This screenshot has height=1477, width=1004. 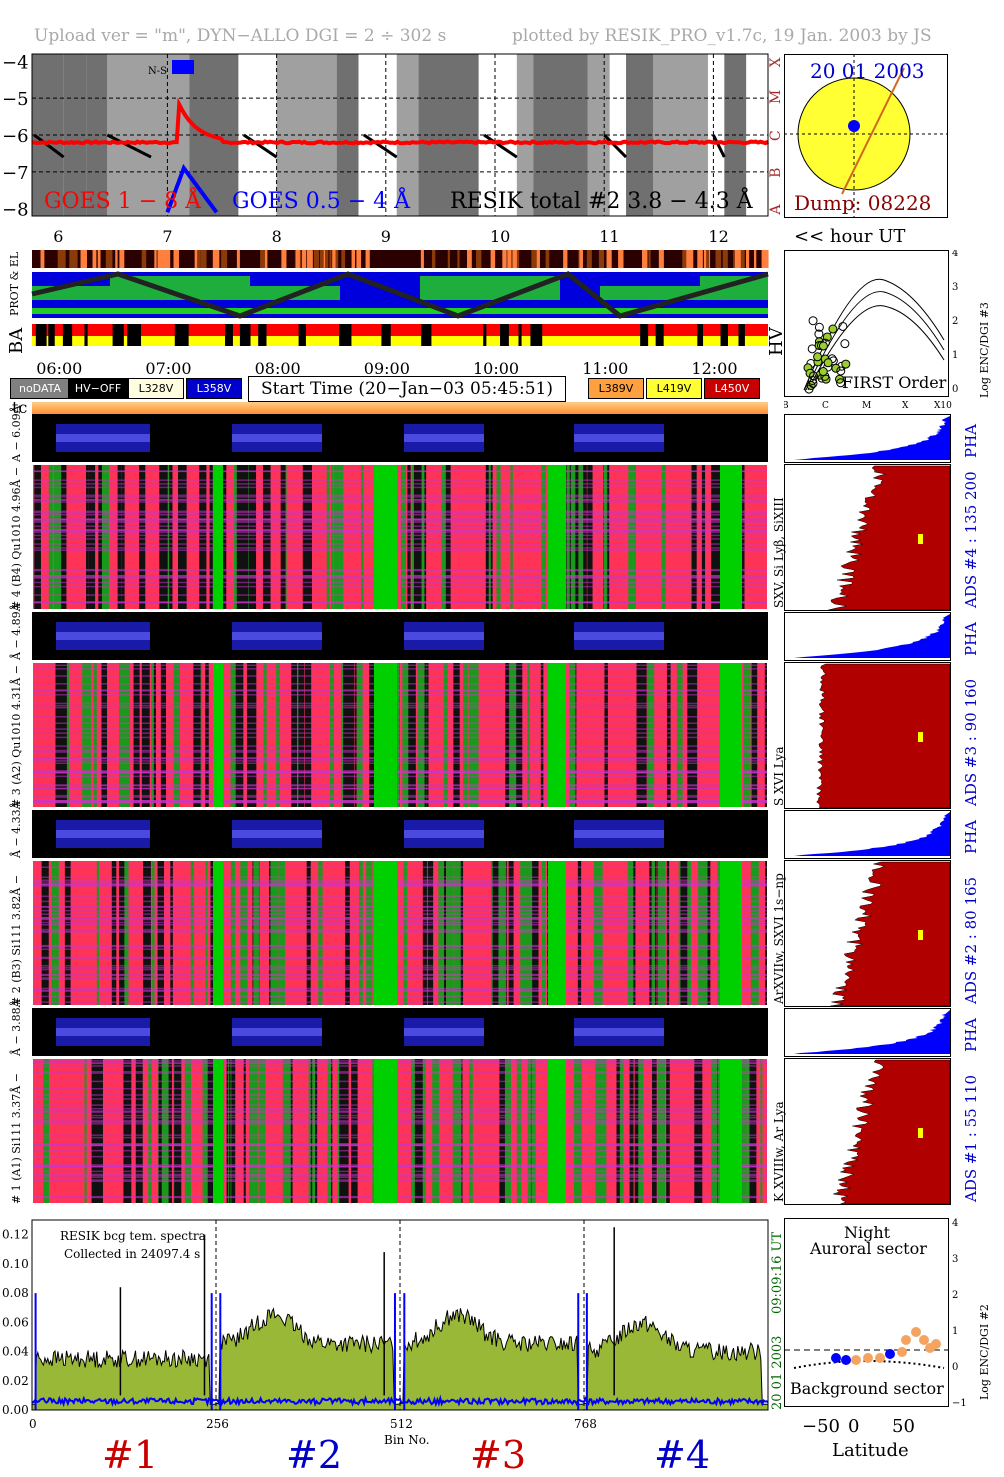 I want to click on map-point, so click(x=924, y=1340).